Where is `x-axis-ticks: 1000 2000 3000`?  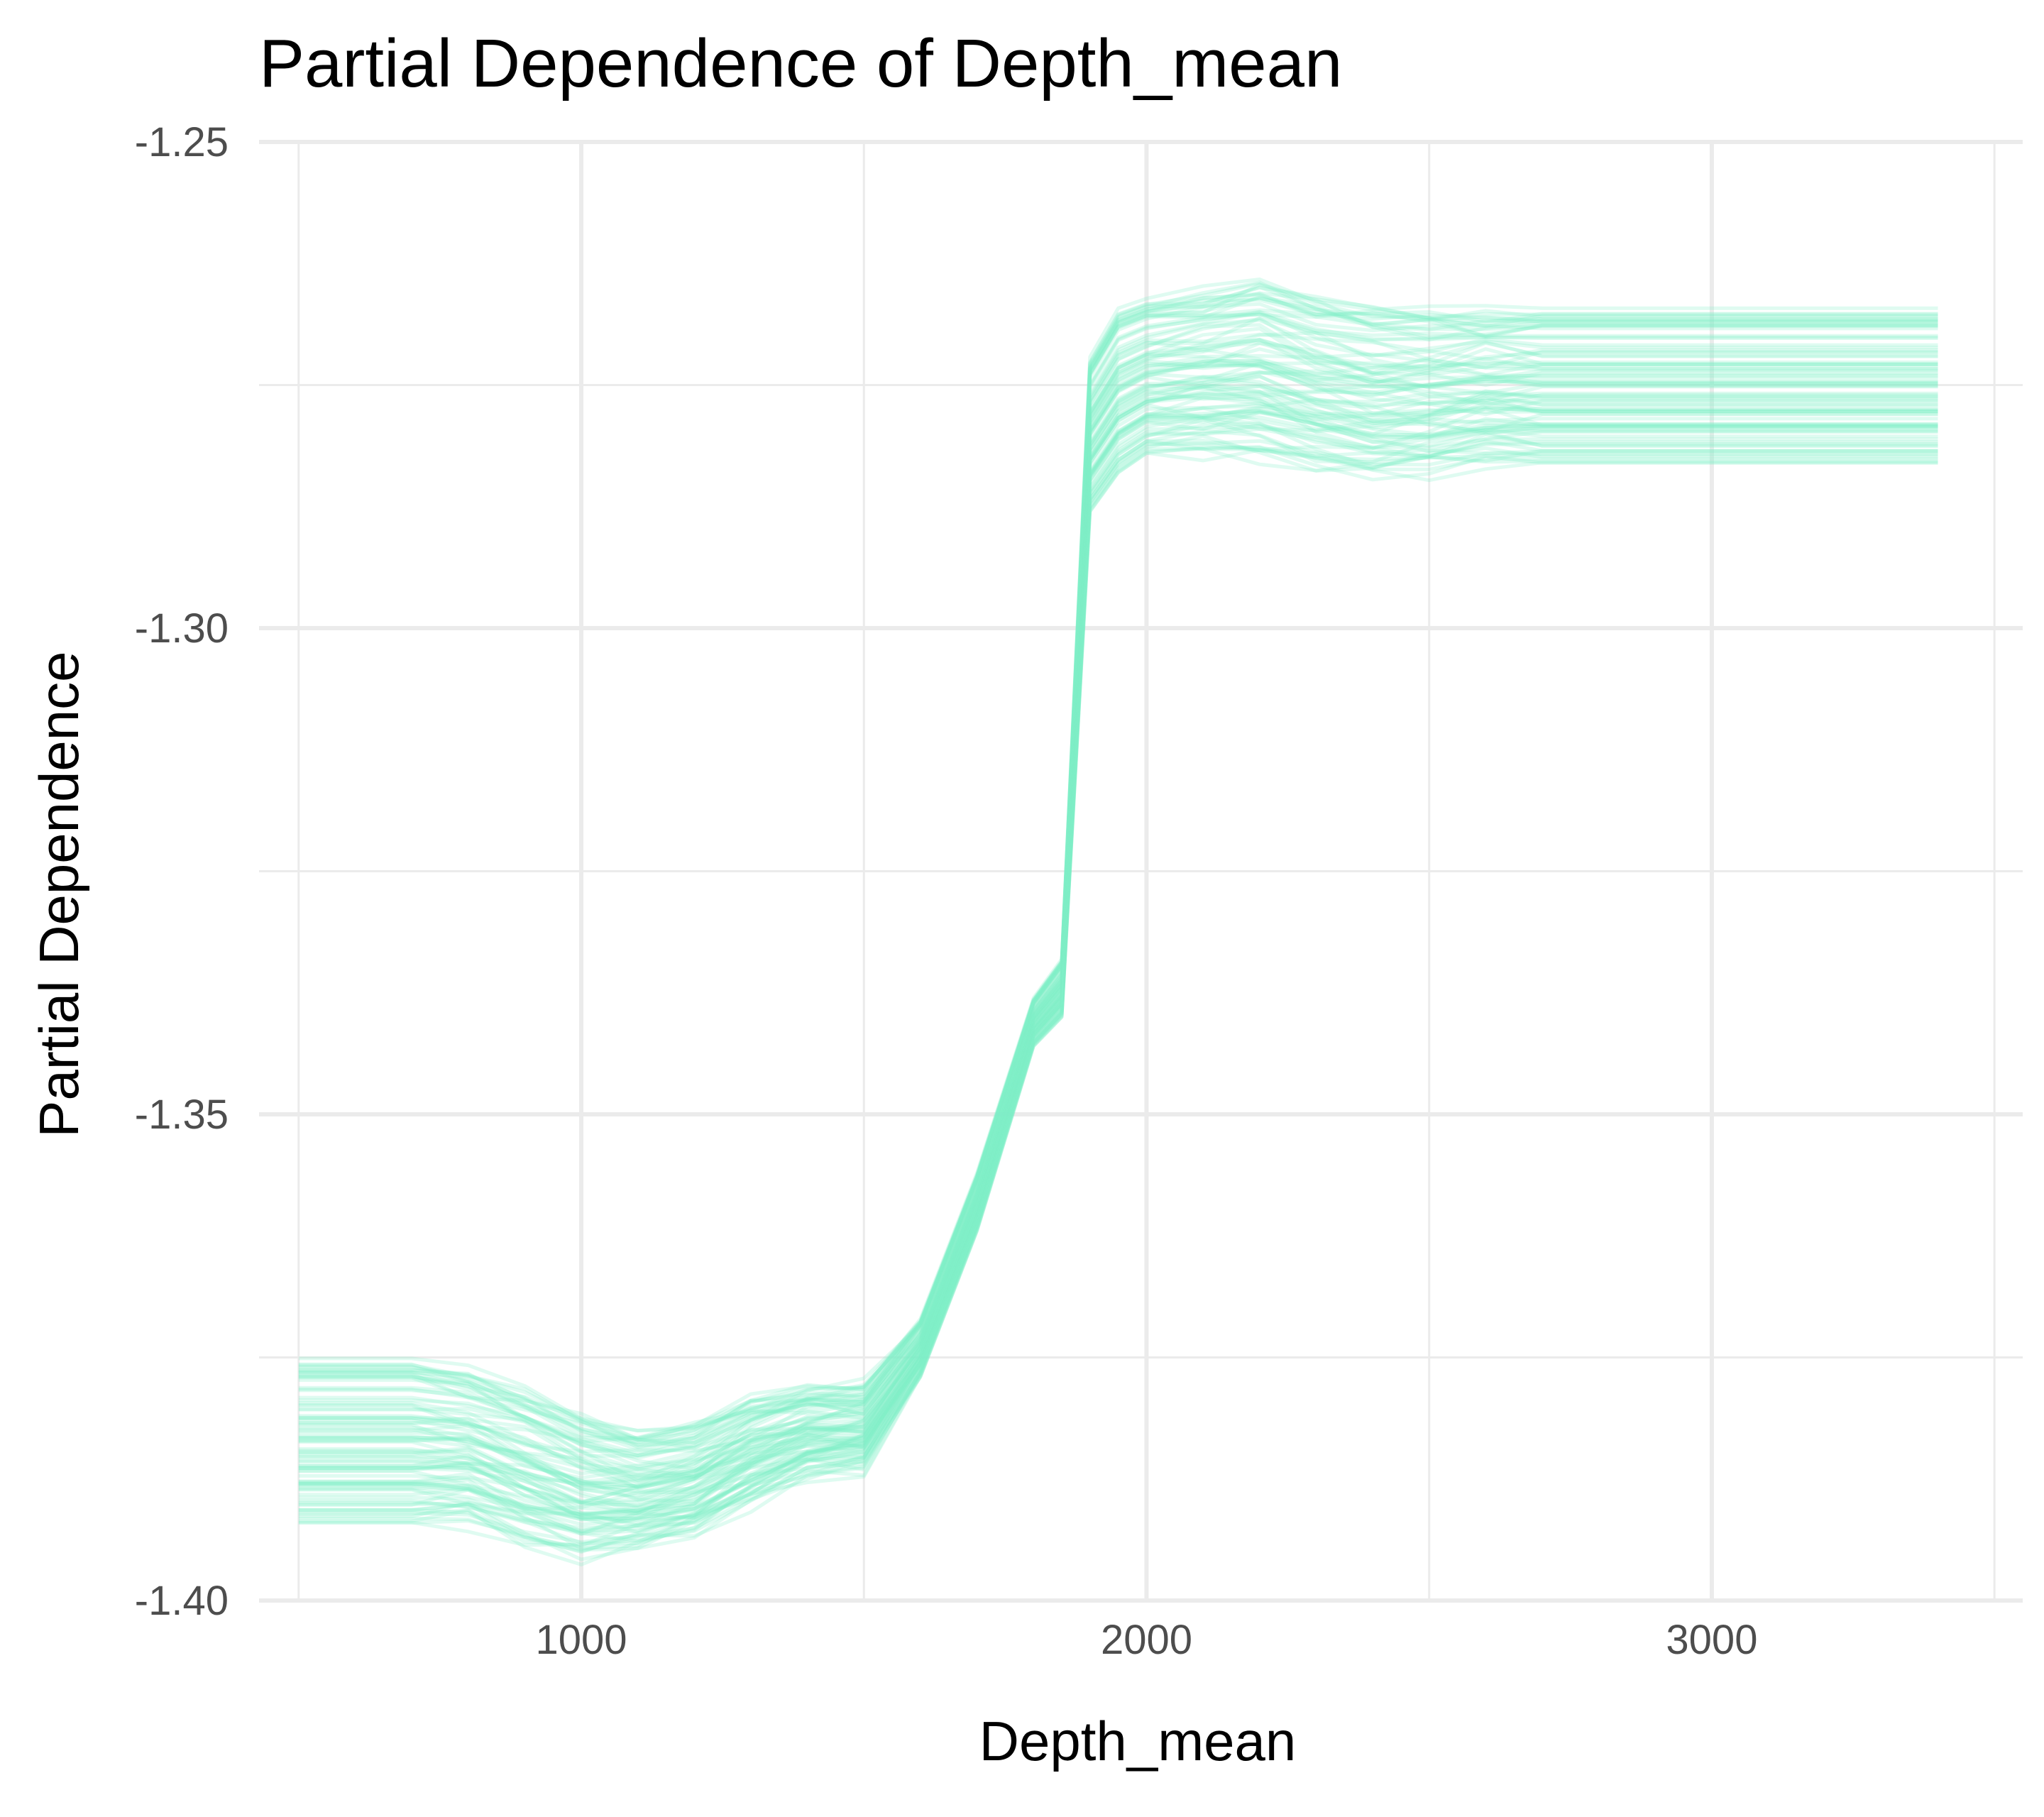
x-axis-ticks: 1000 2000 3000 is located at coordinates (1146, 1640).